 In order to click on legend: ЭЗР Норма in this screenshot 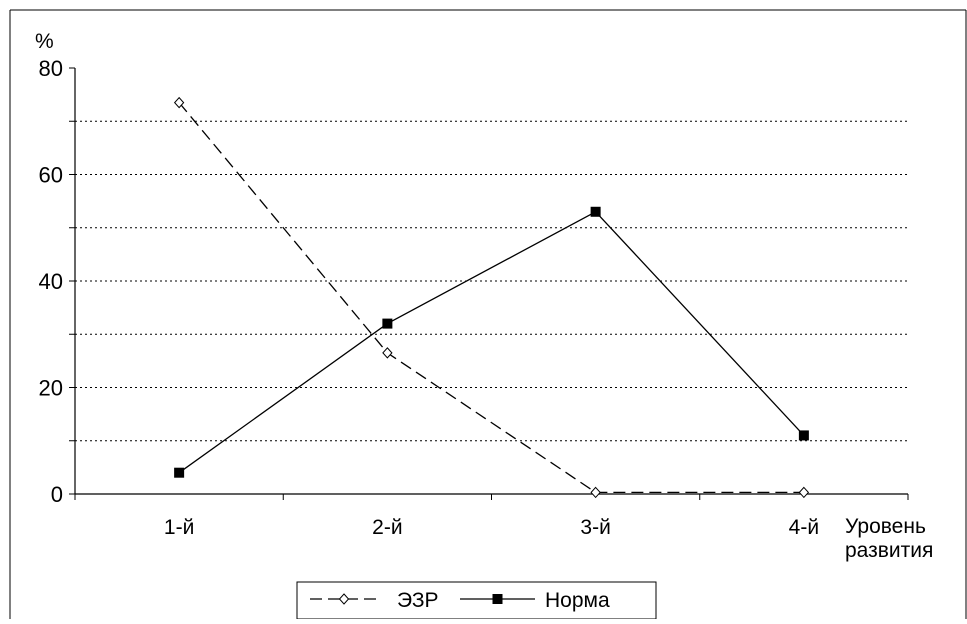, I will do `click(476, 600)`.